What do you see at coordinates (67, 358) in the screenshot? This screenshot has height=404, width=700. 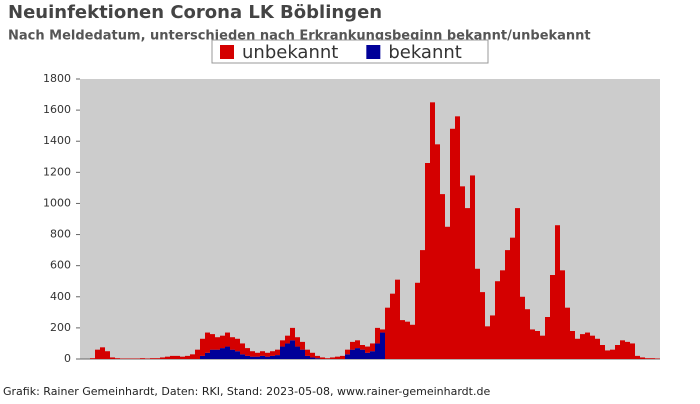 I see `y-tick-label: 0` at bounding box center [67, 358].